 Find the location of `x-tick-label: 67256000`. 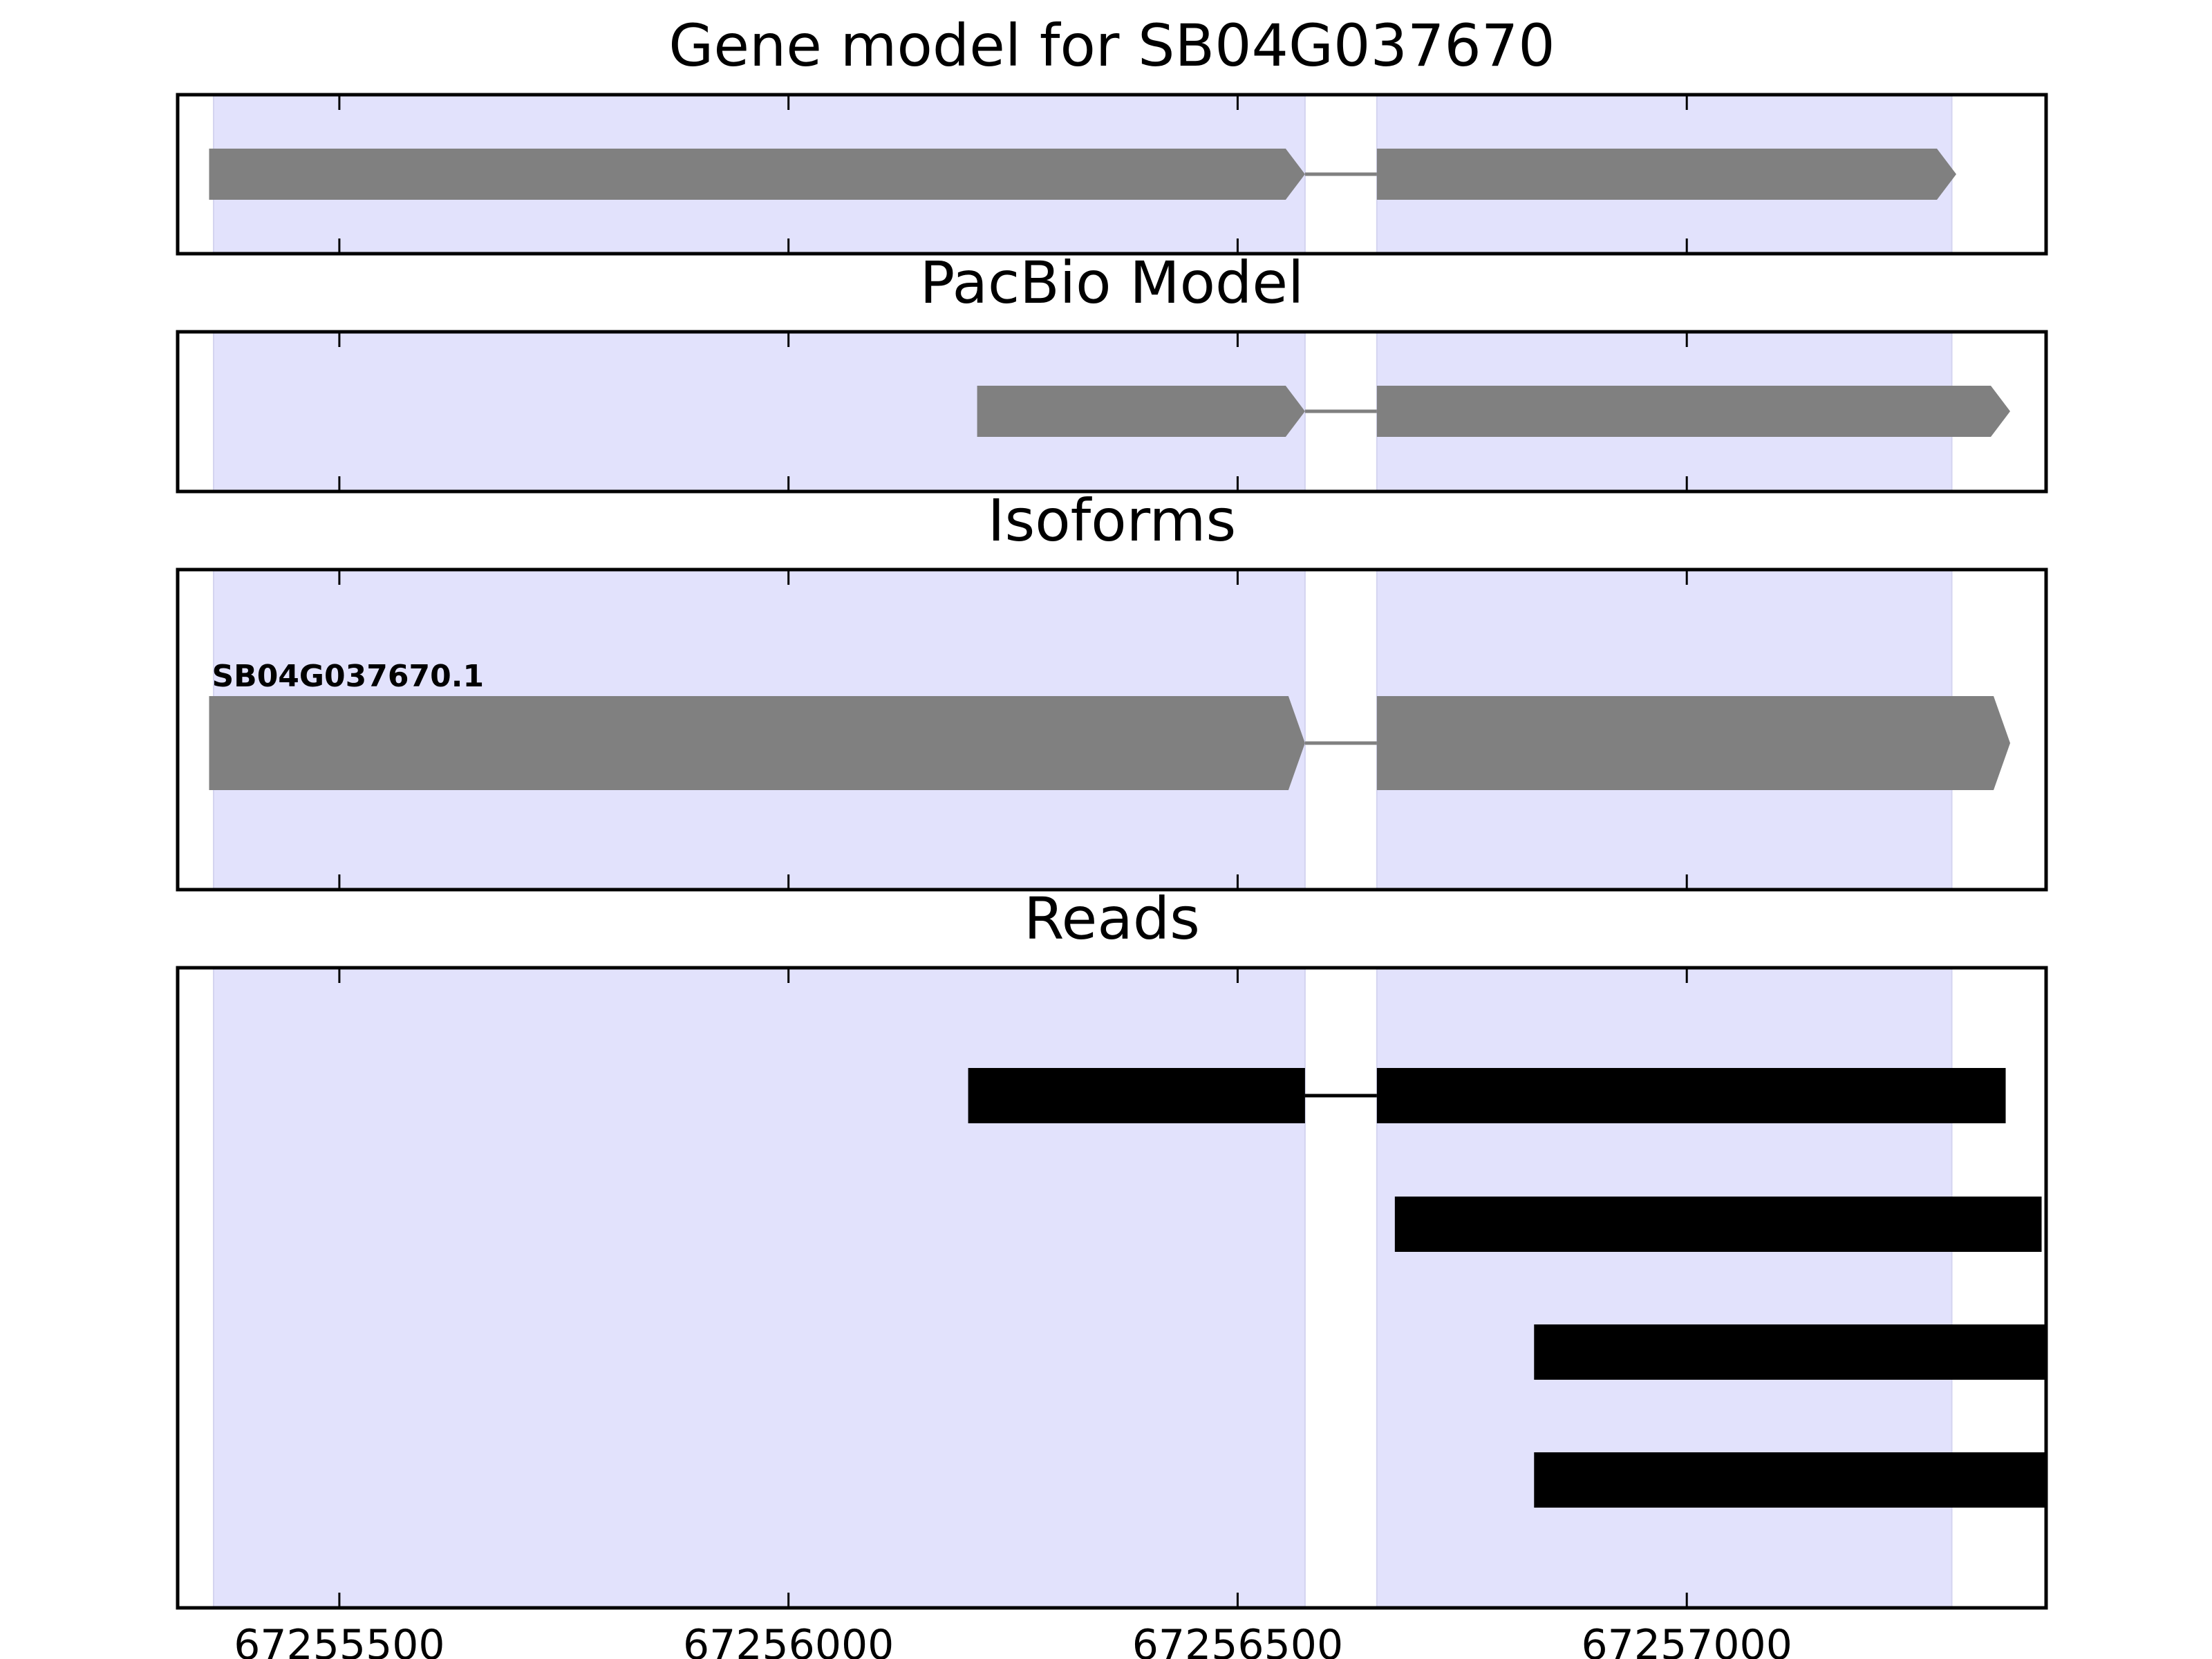

x-tick-label: 67256000 is located at coordinates (789, 1640).